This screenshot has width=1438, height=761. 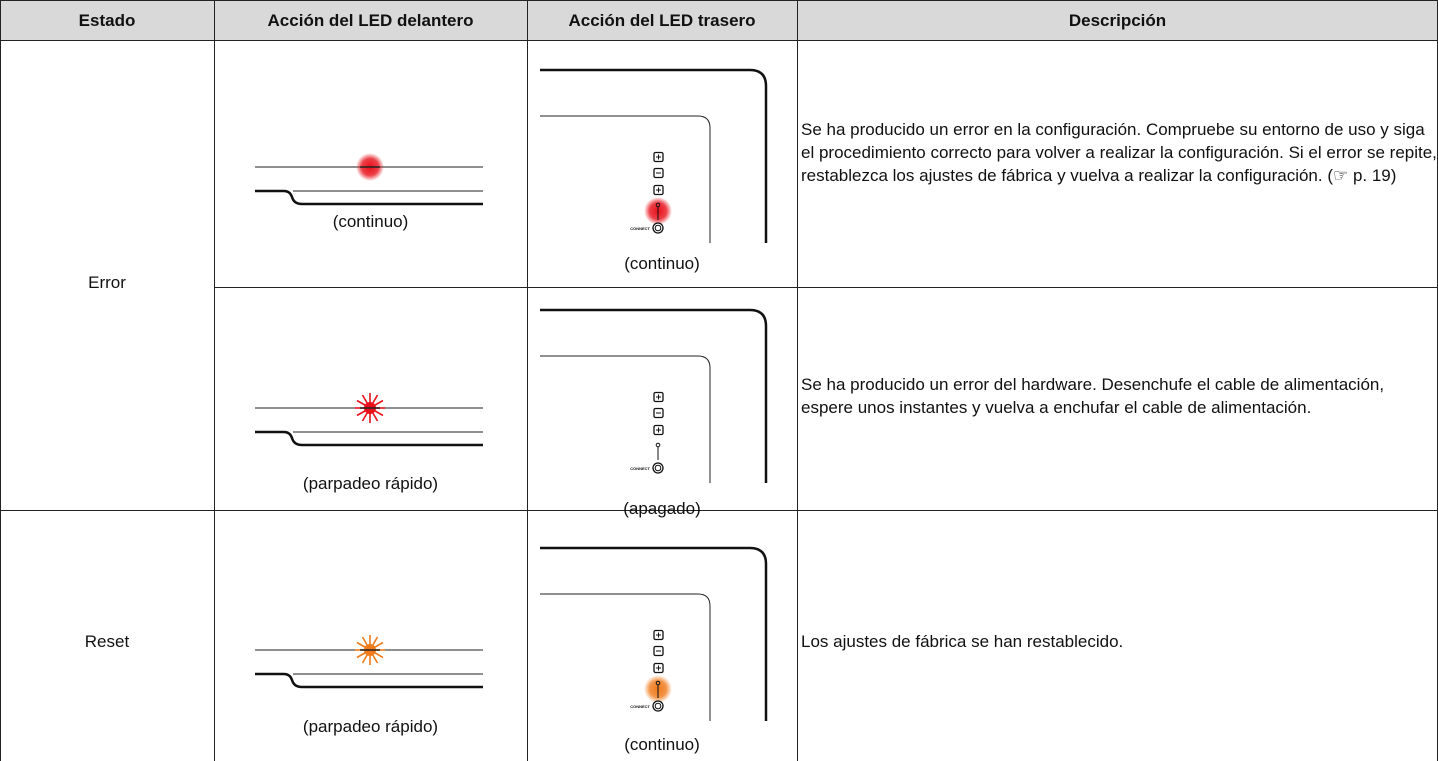 I want to click on header-cell: Descripción, so click(x=1117, y=20).